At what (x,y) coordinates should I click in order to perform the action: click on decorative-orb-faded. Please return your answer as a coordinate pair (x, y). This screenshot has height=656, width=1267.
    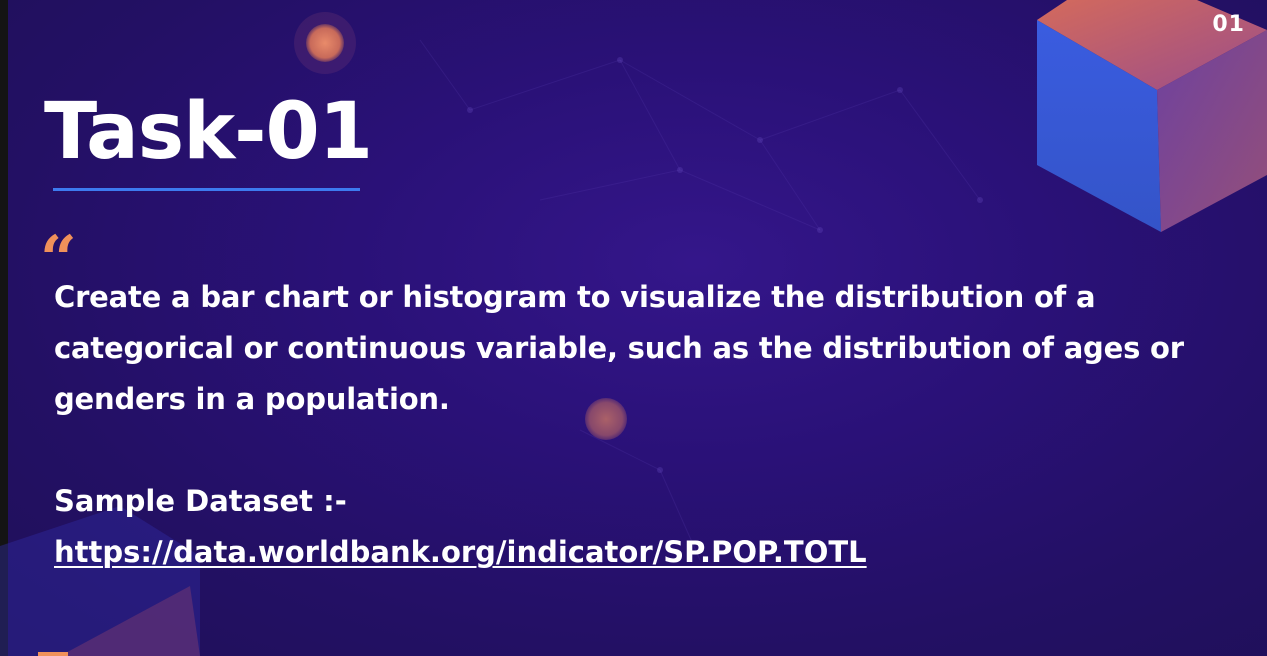
    Looking at the image, I should click on (606, 419).